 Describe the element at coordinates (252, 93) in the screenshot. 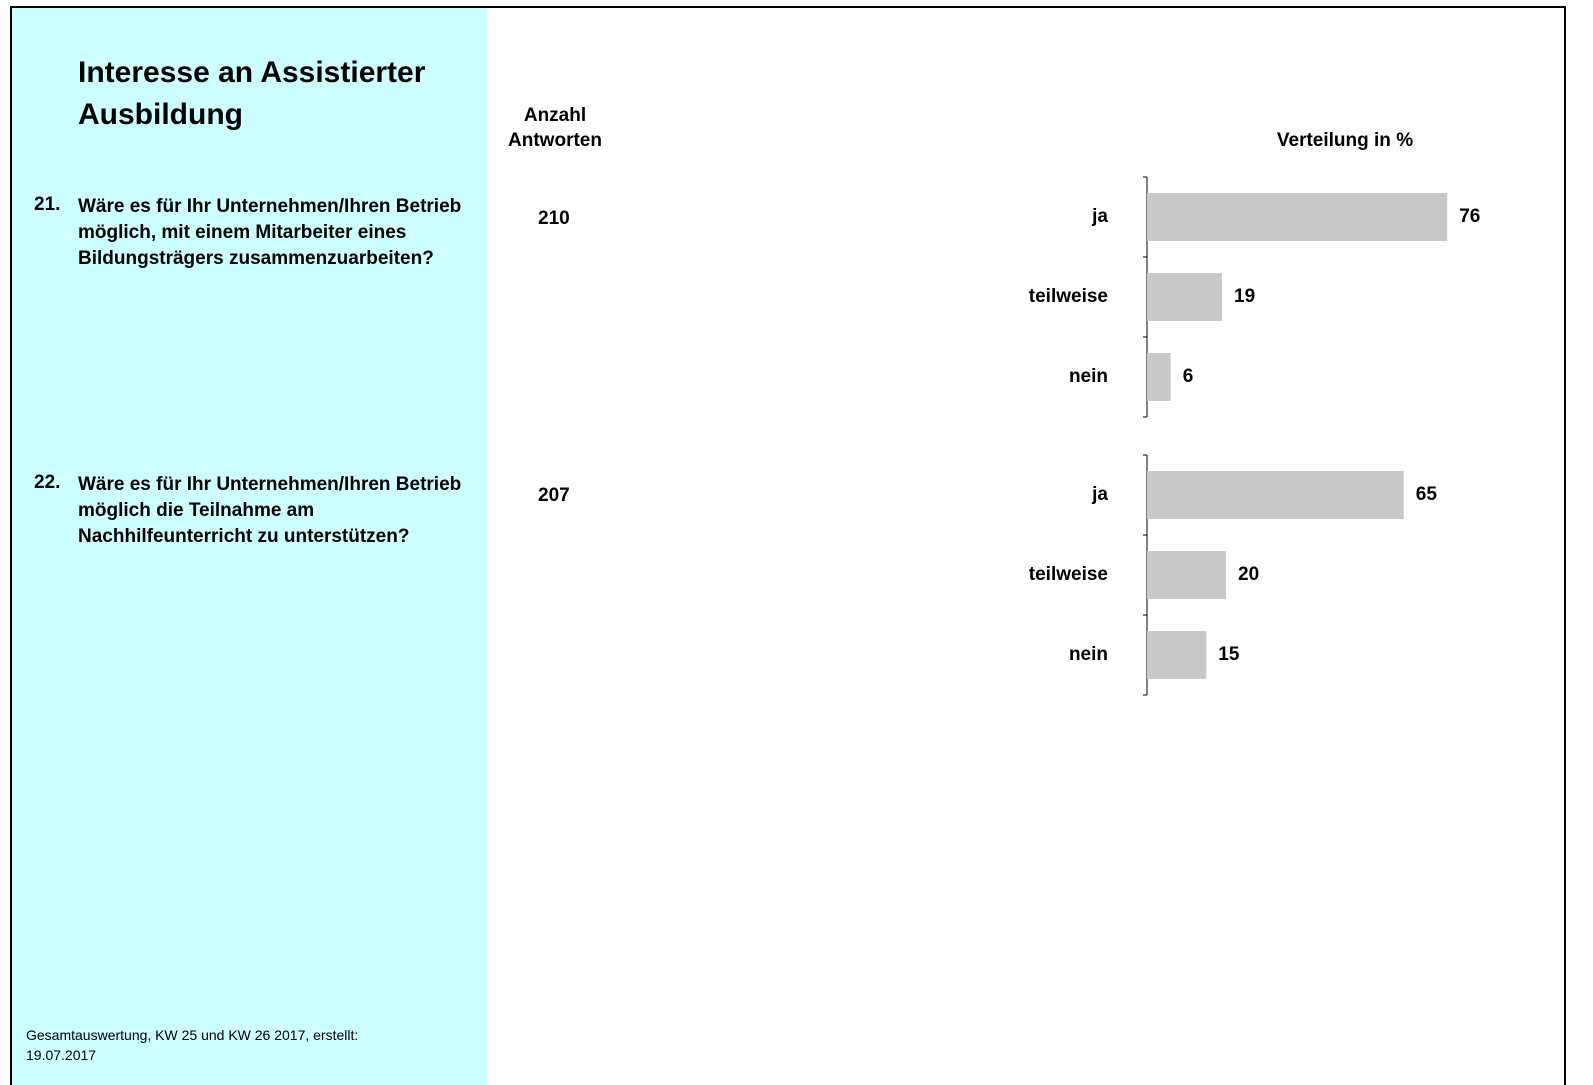

I see `title: Interesse an Assistierter Ausbildung` at that location.